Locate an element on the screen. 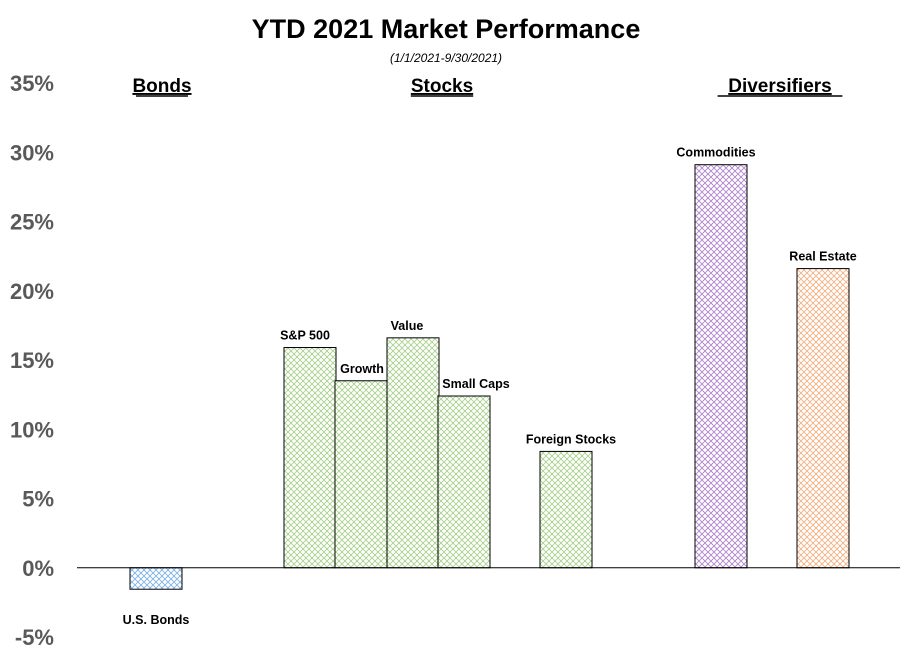 The height and width of the screenshot is (659, 909). y-tick-label: 15% is located at coordinates (32, 360).